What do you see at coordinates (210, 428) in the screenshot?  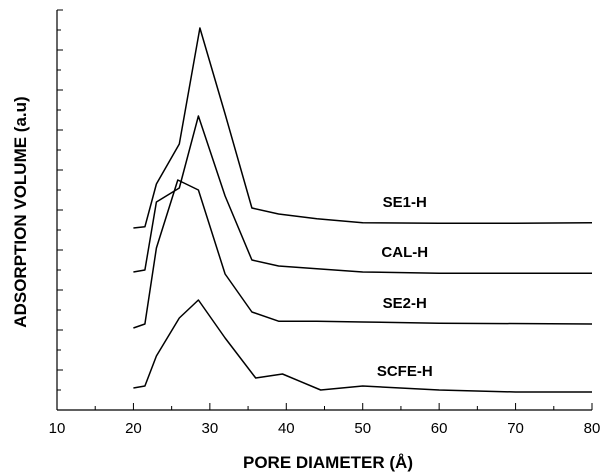 I see `x-tick-label: 30` at bounding box center [210, 428].